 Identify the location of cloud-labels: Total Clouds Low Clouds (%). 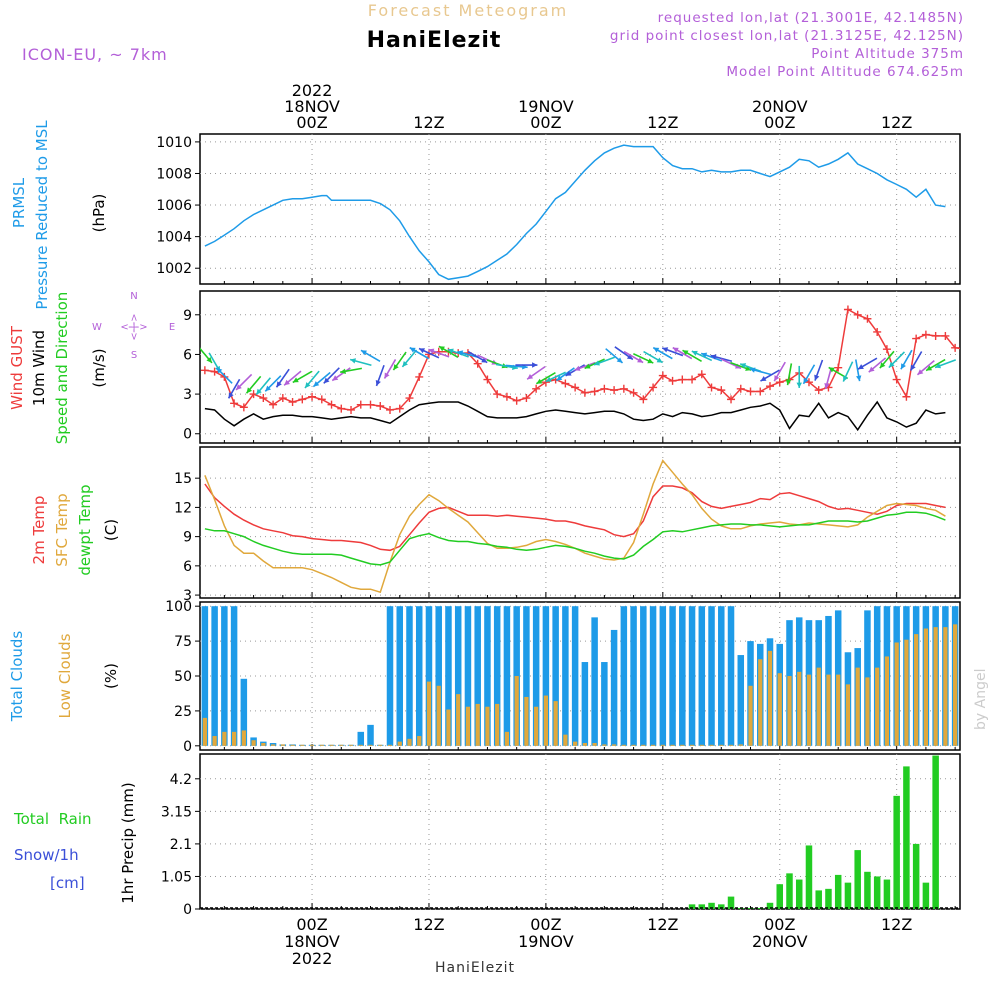
(64, 677).